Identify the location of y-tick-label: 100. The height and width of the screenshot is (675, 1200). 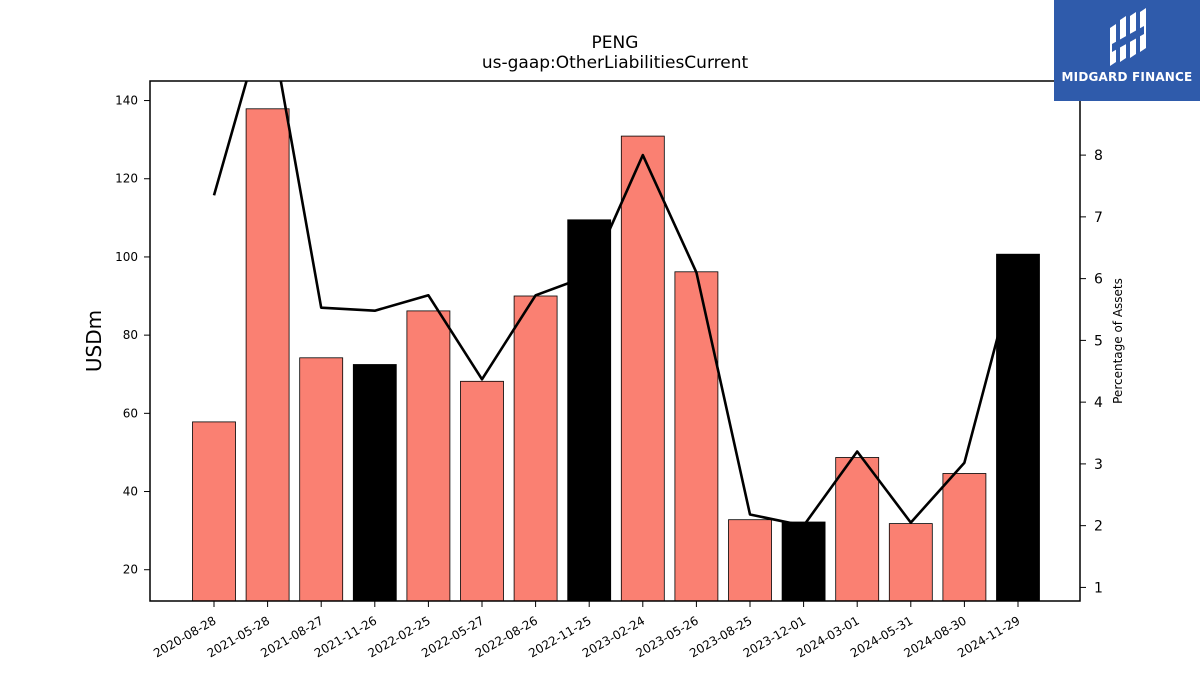
(126, 257).